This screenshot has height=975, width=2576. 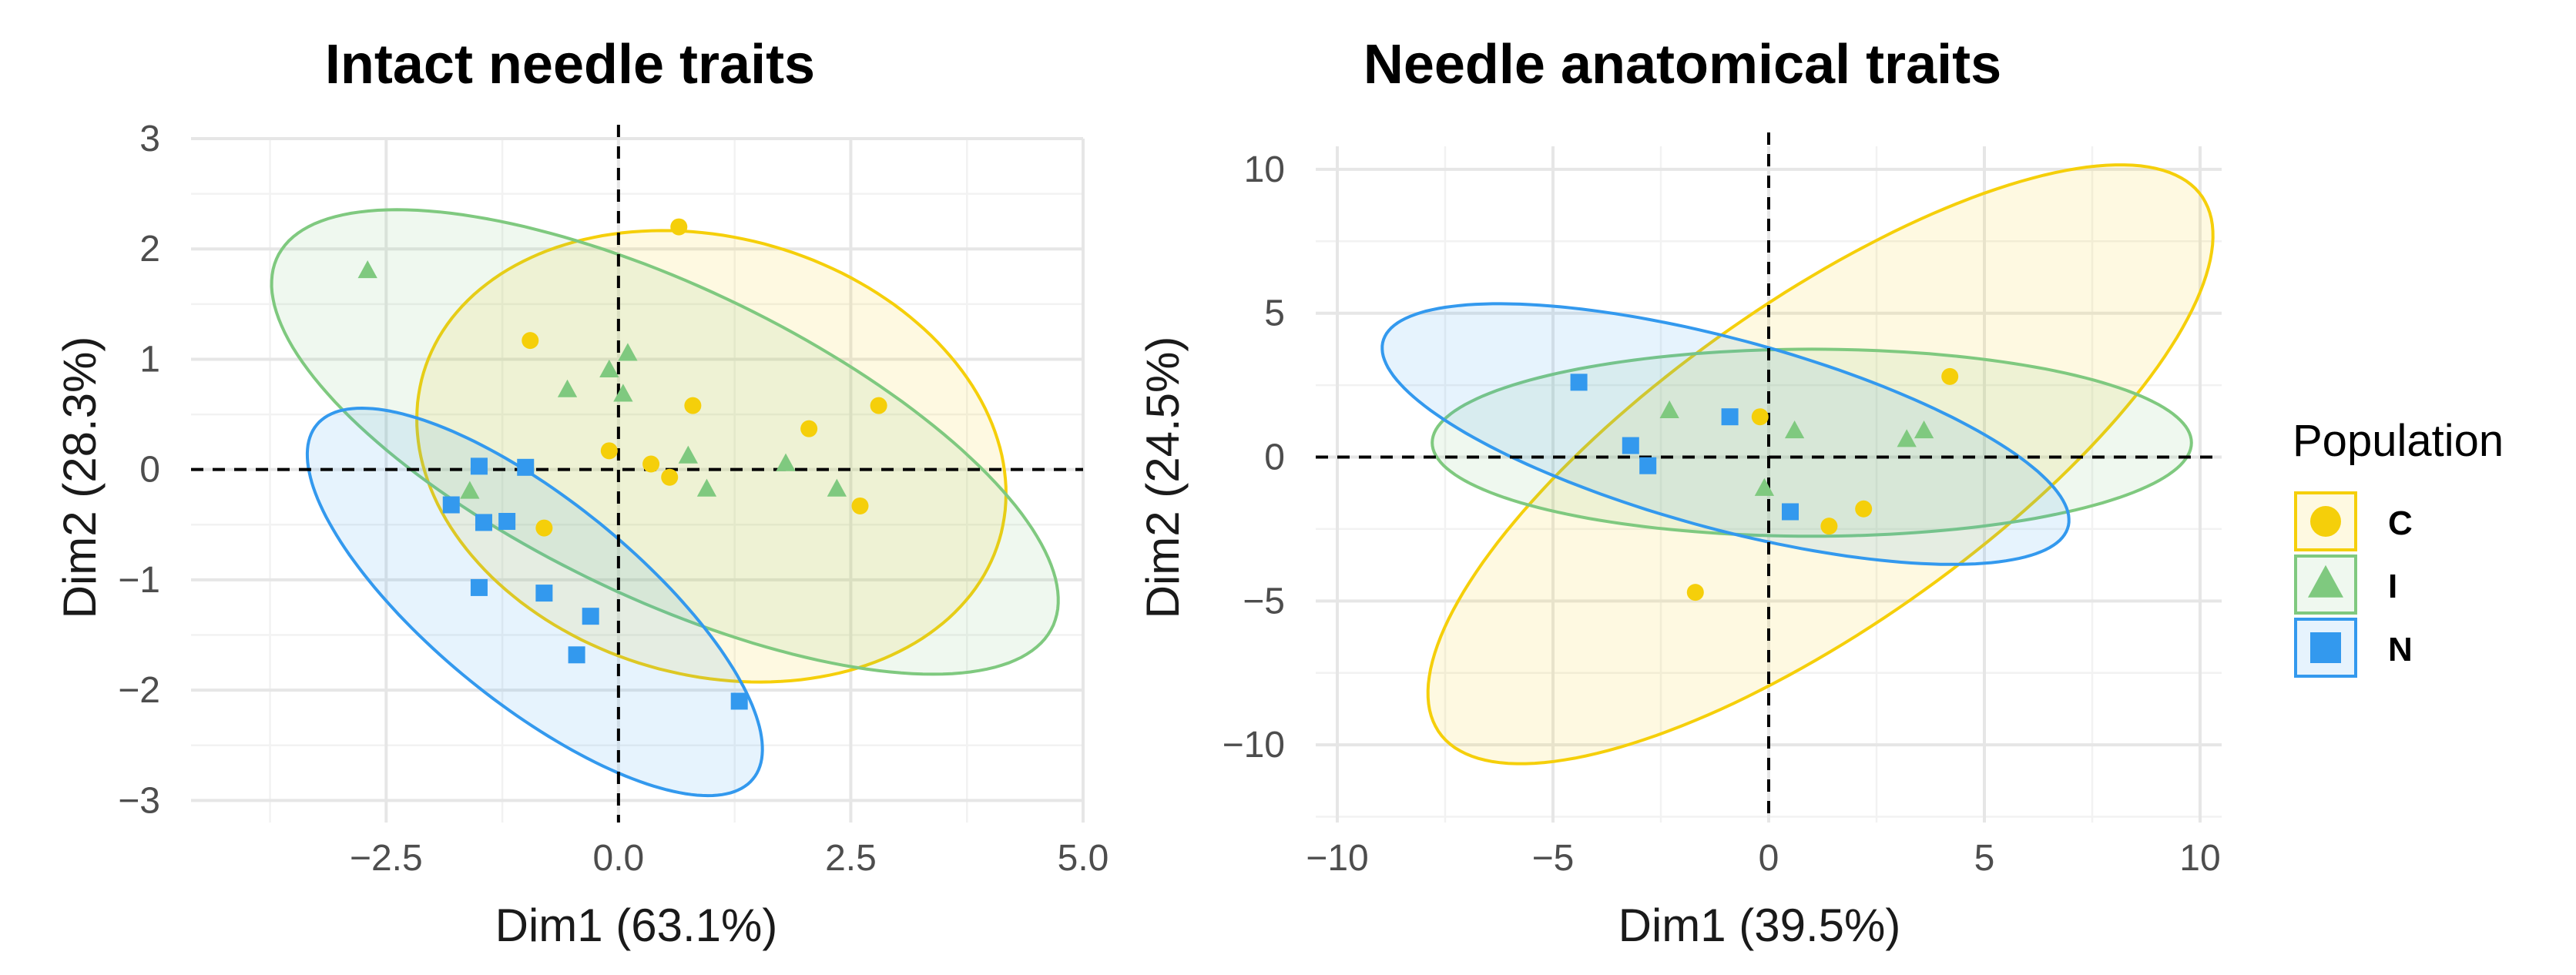 What do you see at coordinates (1264, 170) in the screenshot?
I see `y-tick-label: 10` at bounding box center [1264, 170].